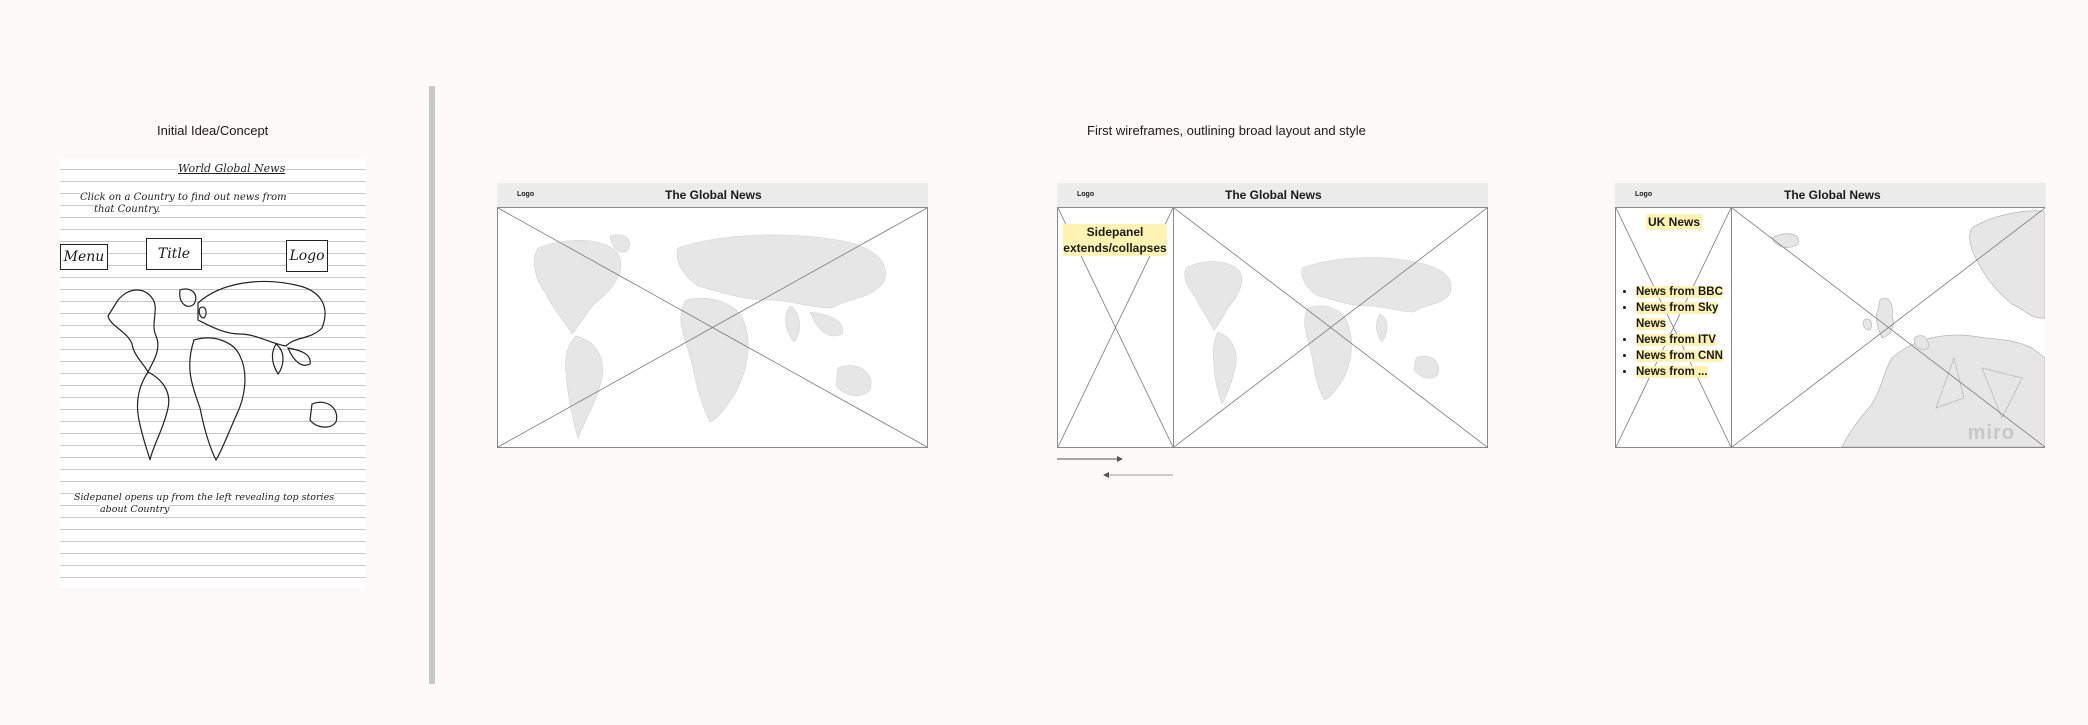 Image resolution: width=2088 pixels, height=725 pixels. I want to click on news-item: News from ITV, so click(1683, 340).